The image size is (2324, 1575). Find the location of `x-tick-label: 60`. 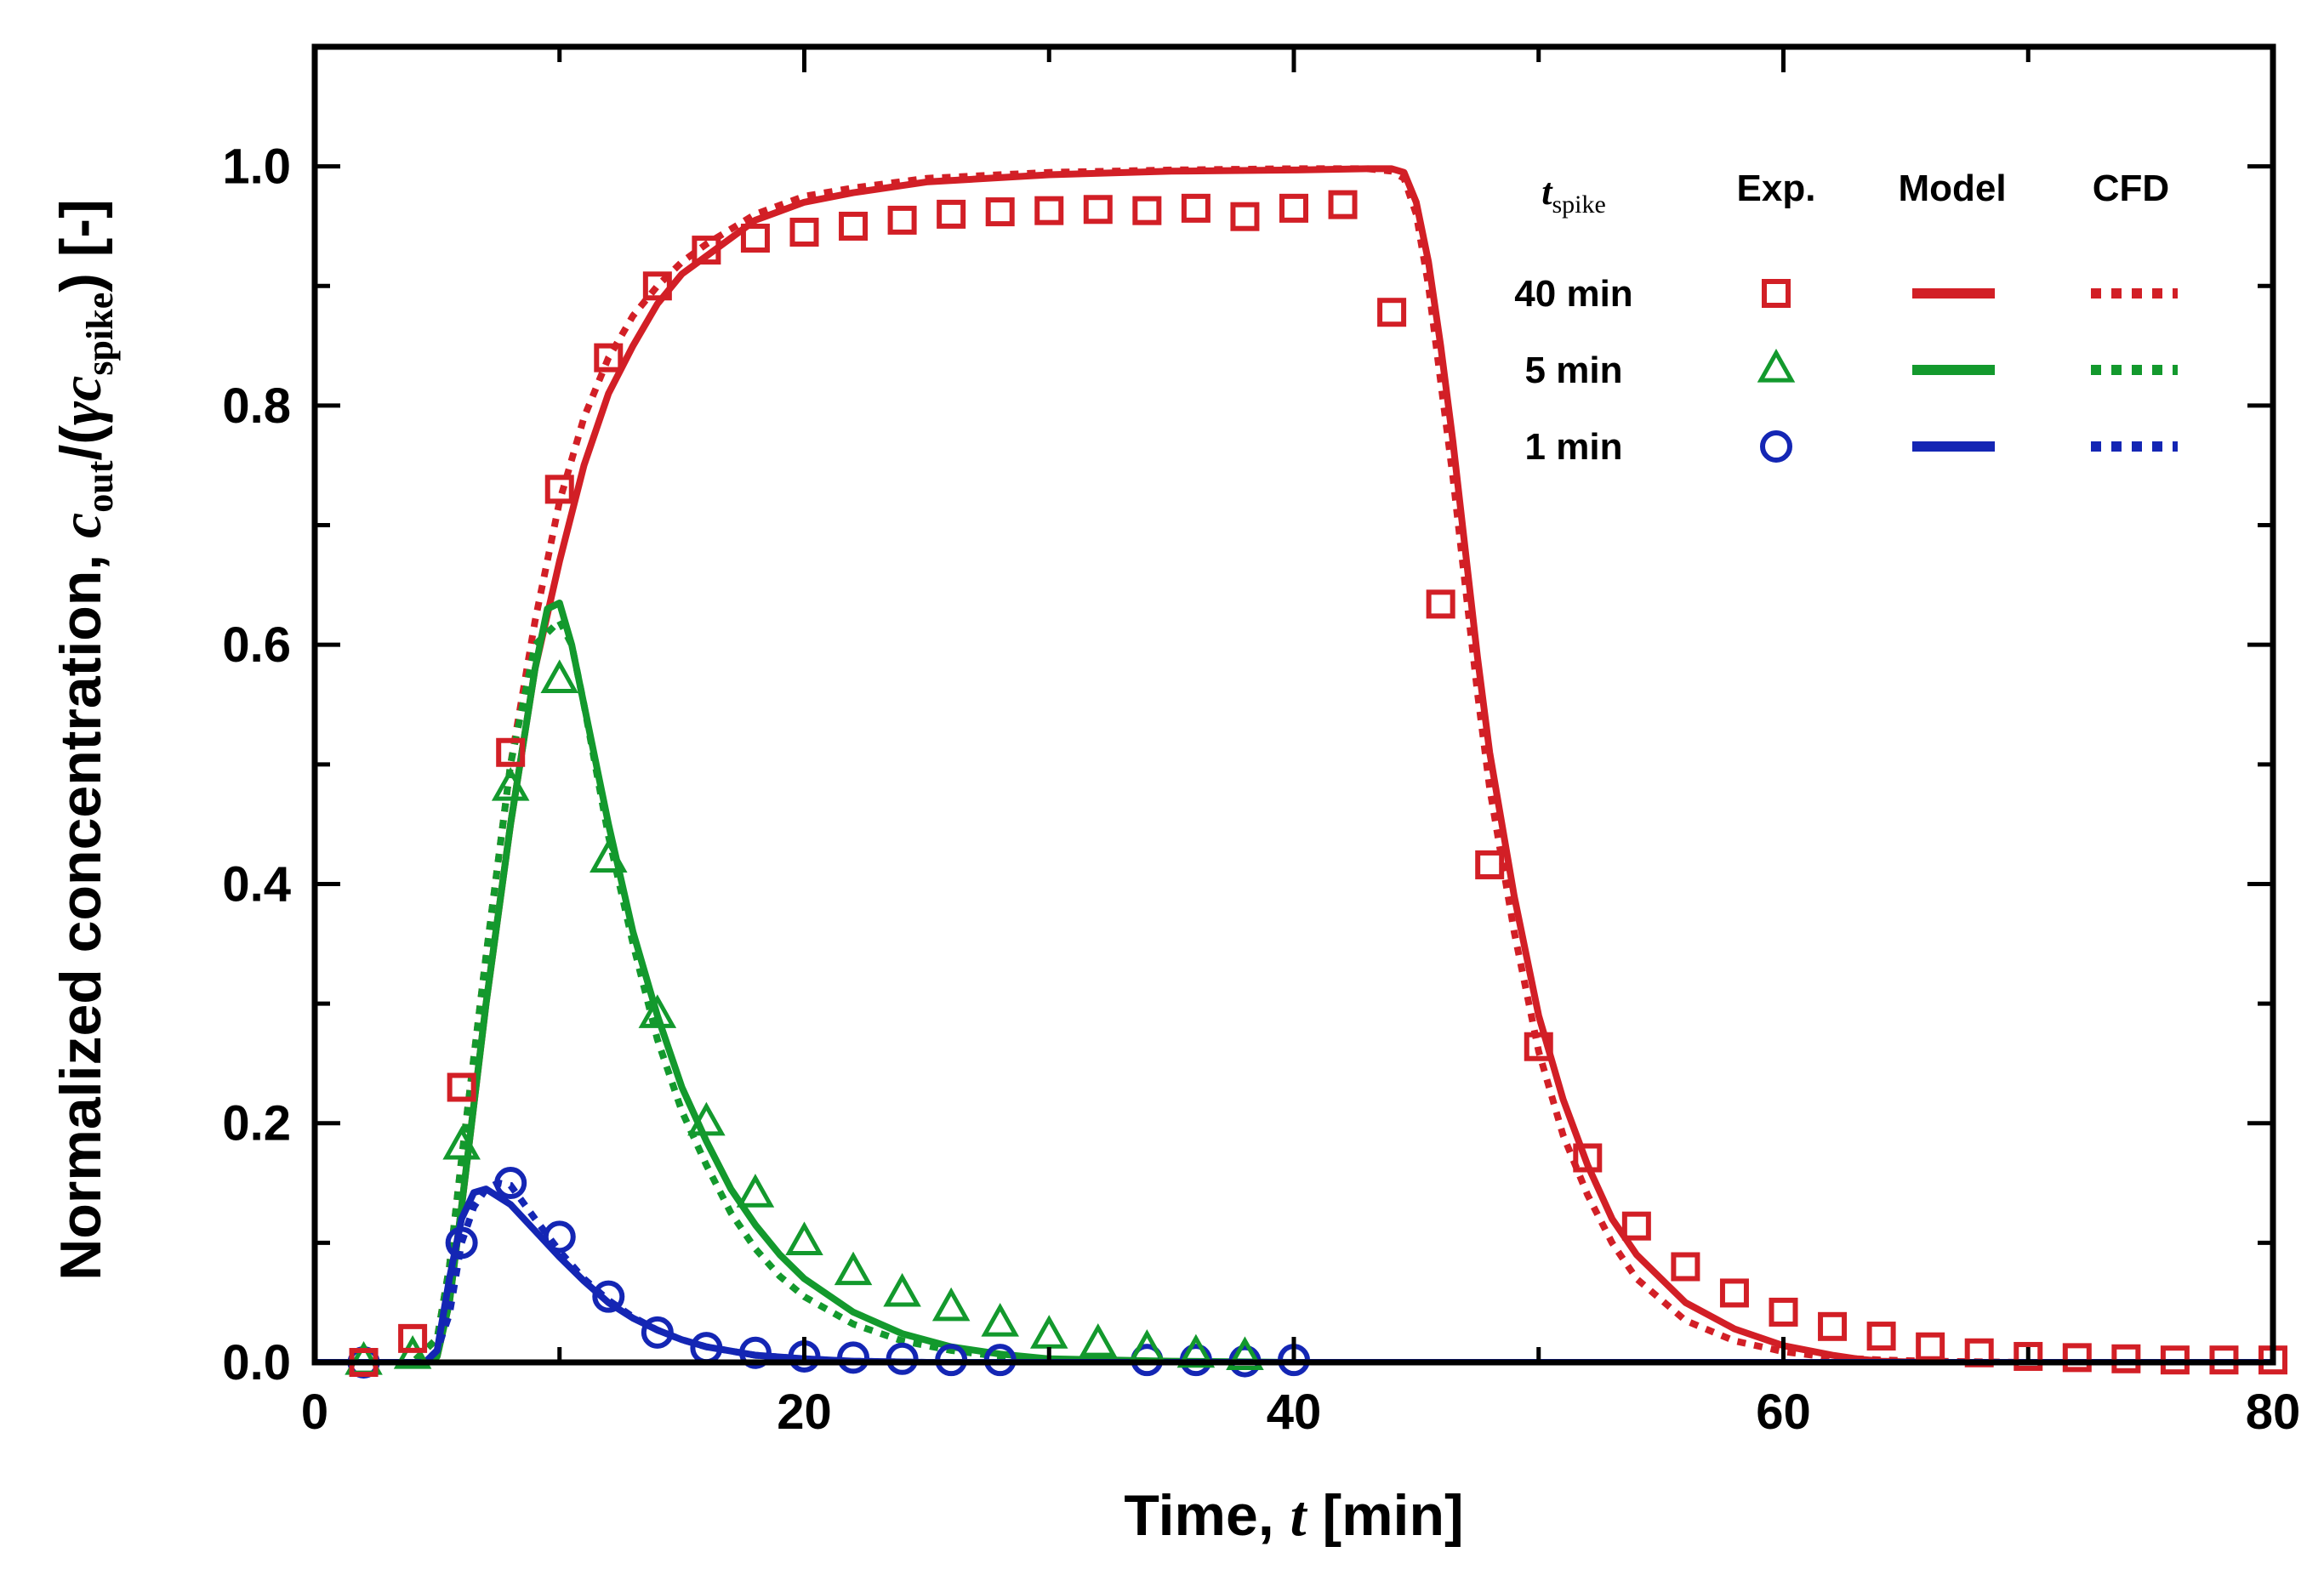

x-tick-label: 60 is located at coordinates (1783, 1412).